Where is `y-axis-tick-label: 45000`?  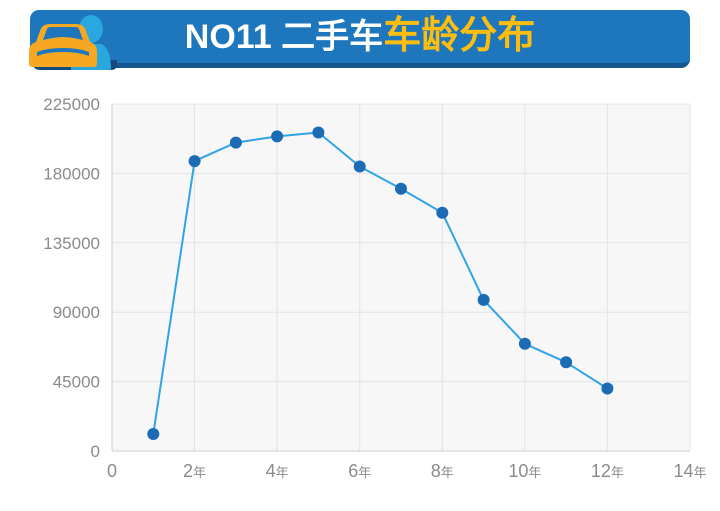 y-axis-tick-label: 45000 is located at coordinates (76, 382).